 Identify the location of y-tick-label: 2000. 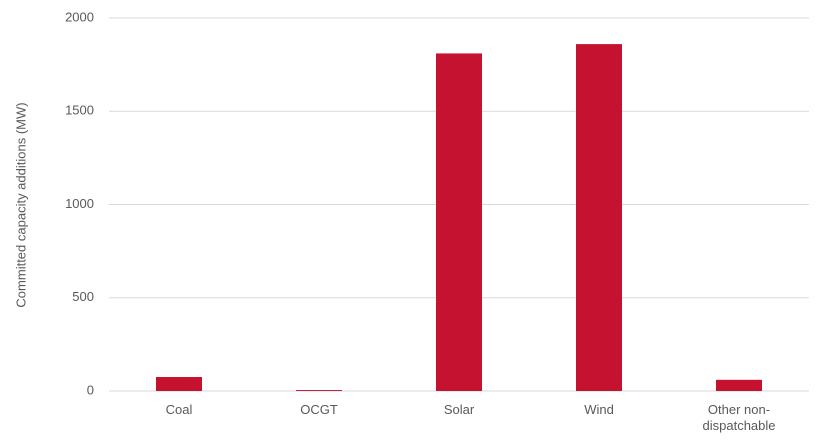
(79, 16).